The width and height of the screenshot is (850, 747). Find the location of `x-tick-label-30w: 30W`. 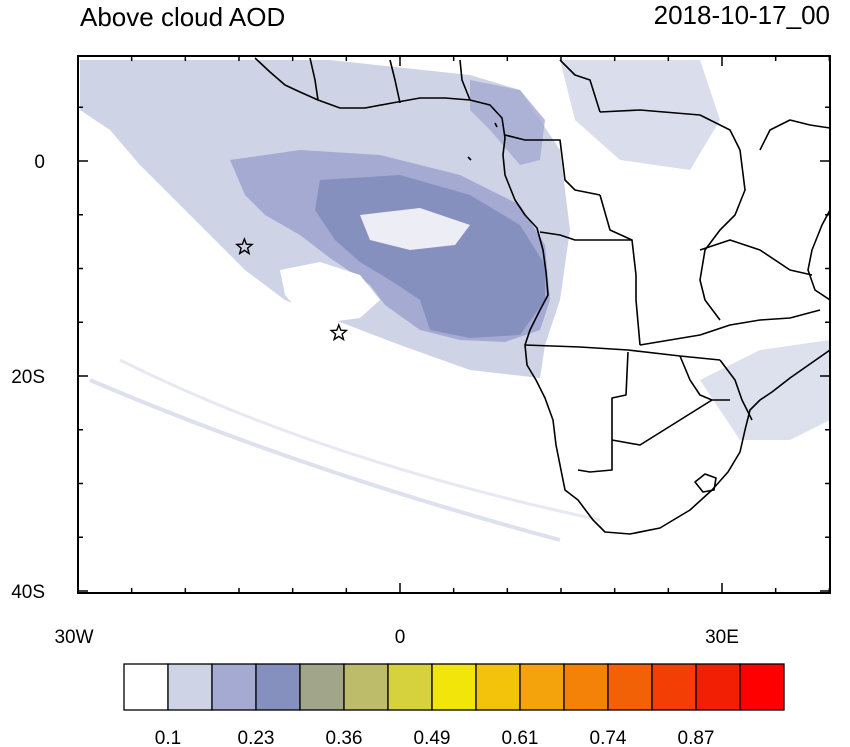

x-tick-label-30w: 30W is located at coordinates (73, 637).